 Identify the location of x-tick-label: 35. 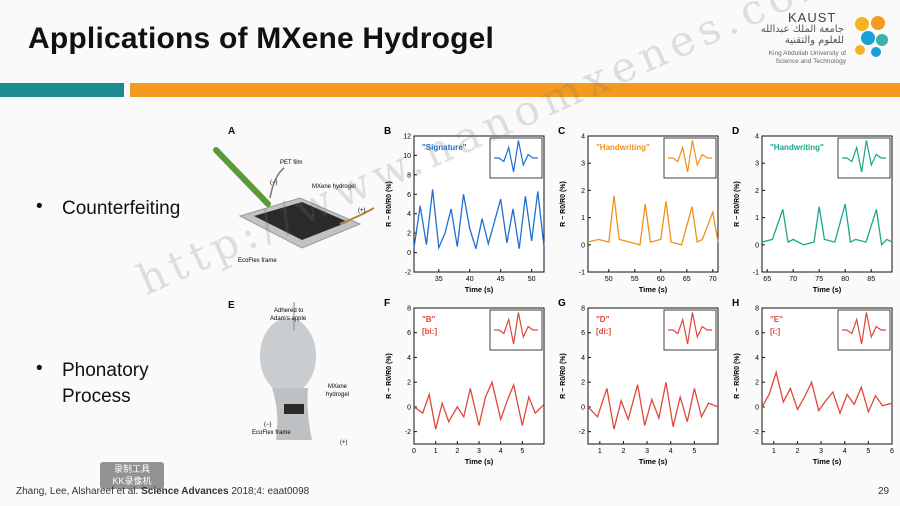
(439, 279).